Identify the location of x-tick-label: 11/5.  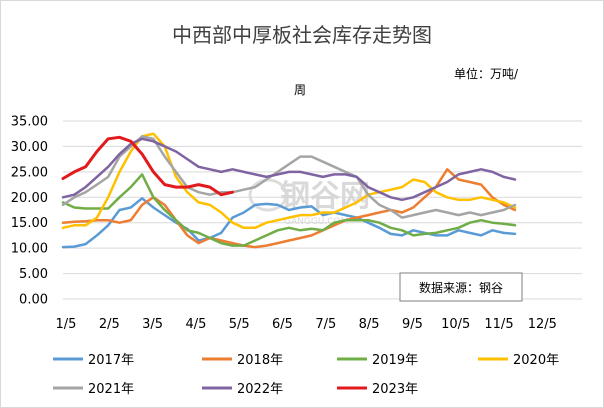
(498, 324).